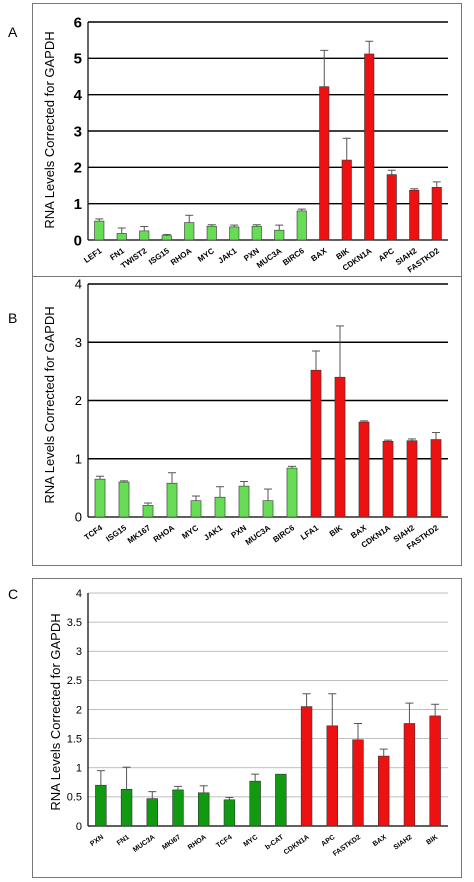  Describe the element at coordinates (74, 623) in the screenshot. I see `y-tick-label: 3.5` at that location.